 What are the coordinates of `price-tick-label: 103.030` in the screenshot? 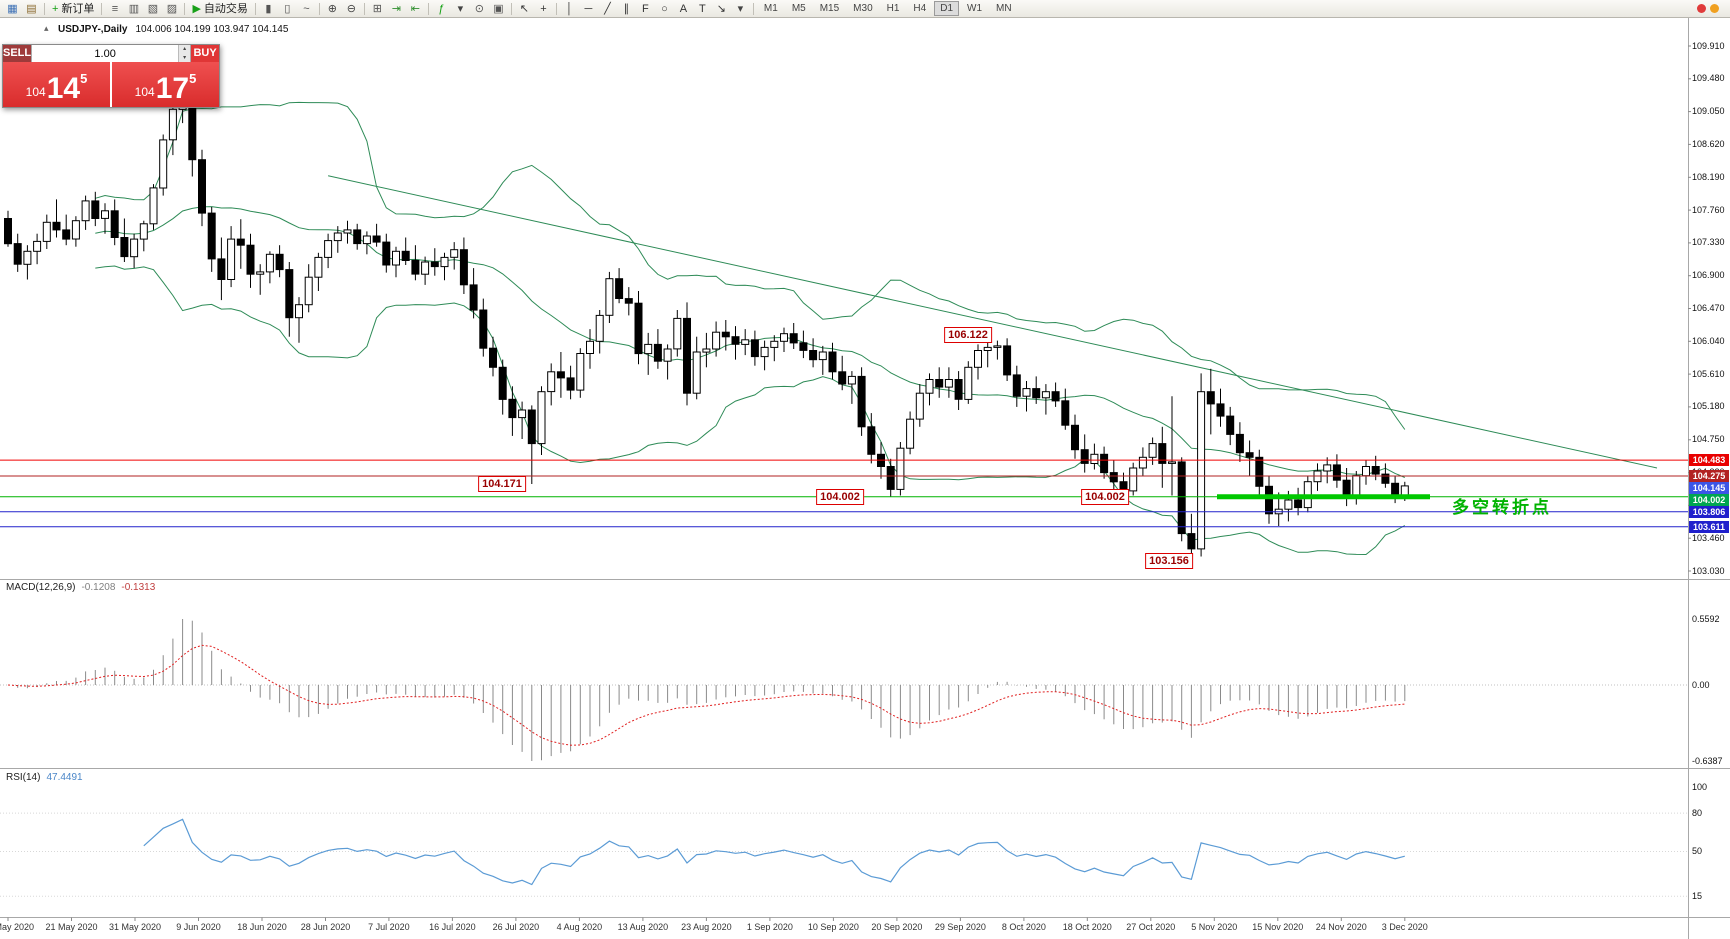 It's located at (1708, 570).